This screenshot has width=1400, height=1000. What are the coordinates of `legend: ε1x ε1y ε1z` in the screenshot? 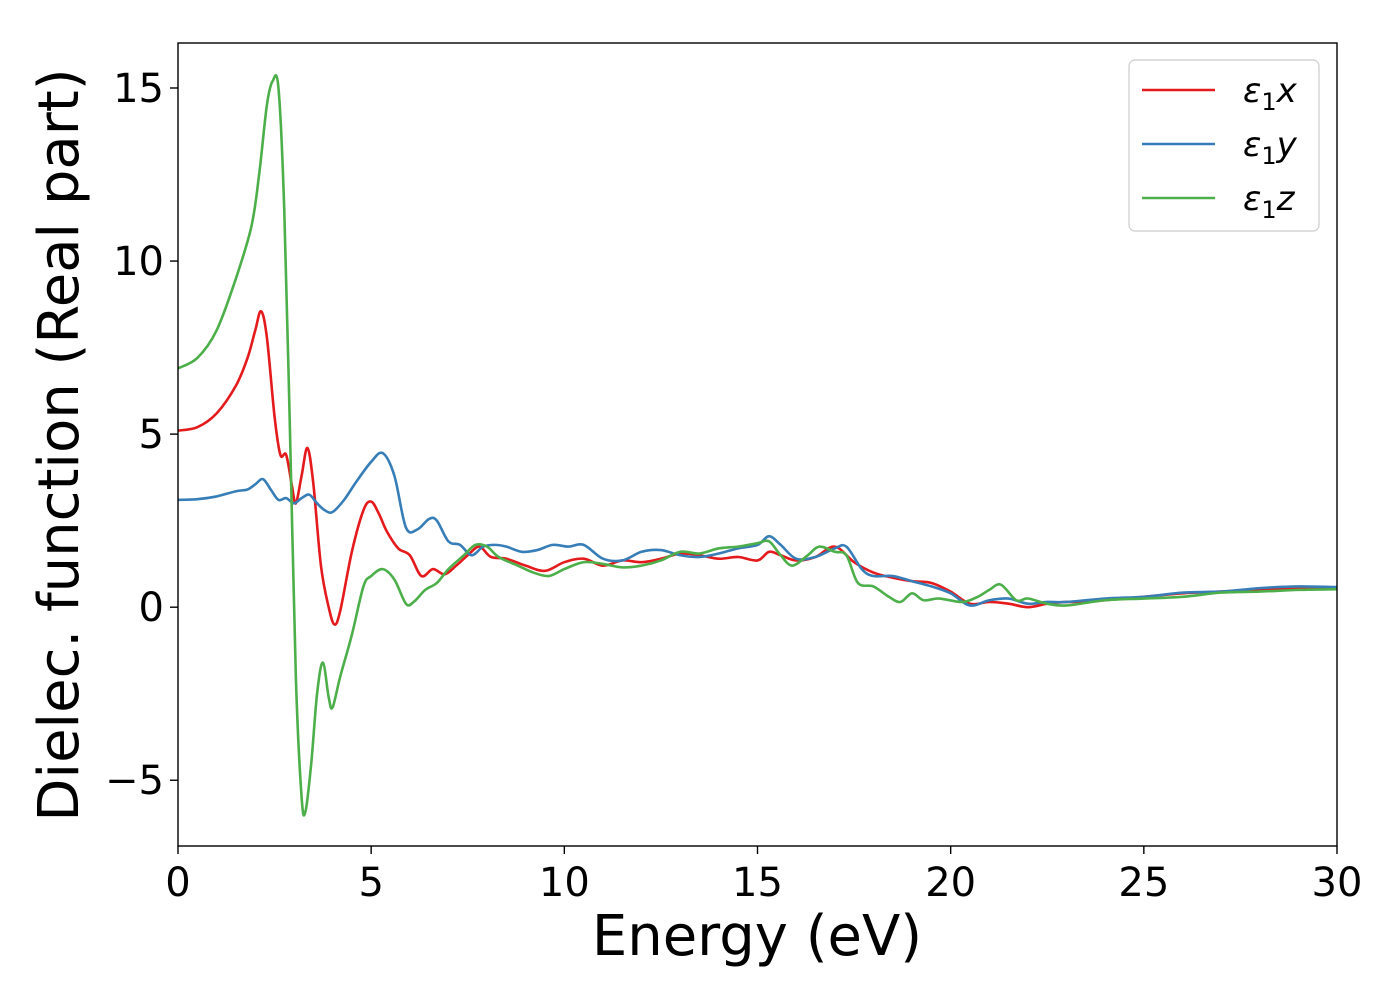 It's located at (1224, 145).